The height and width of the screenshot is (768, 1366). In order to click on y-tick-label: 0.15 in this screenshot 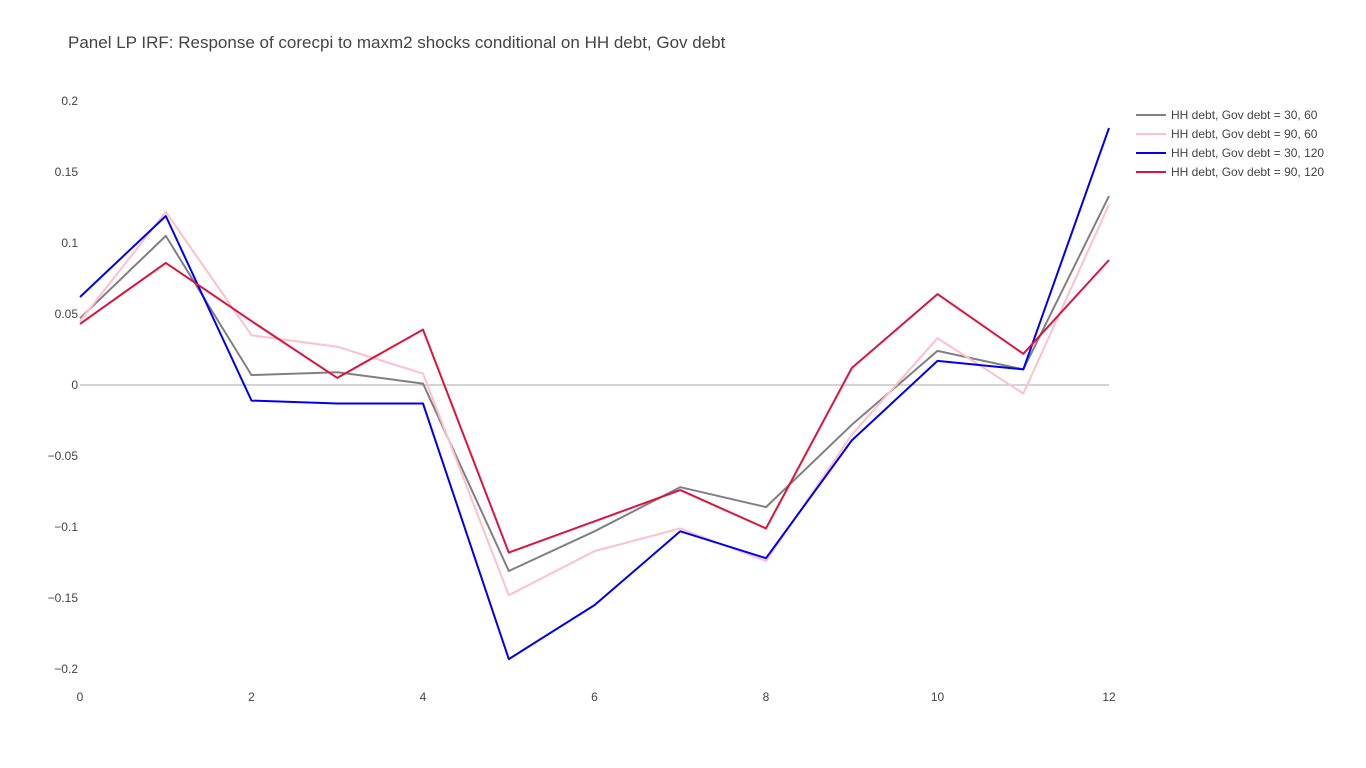, I will do `click(67, 172)`.